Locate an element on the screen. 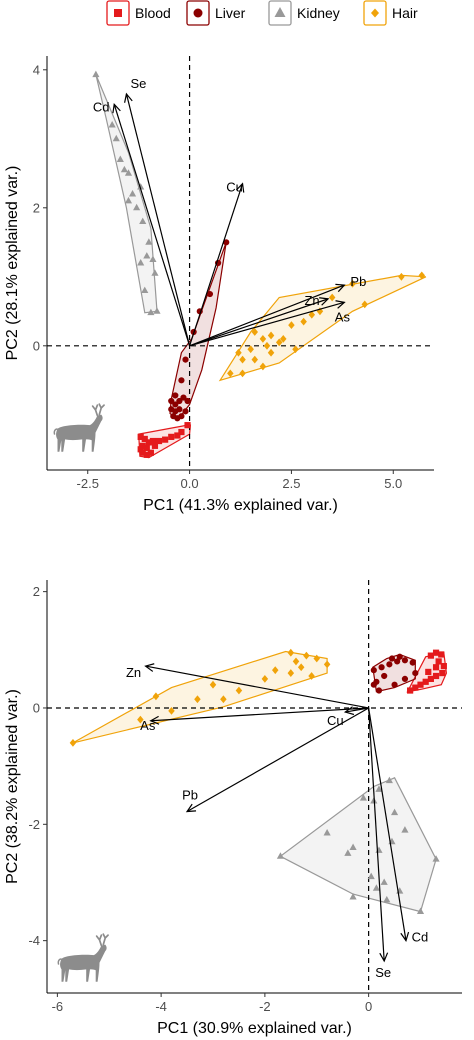 The height and width of the screenshot is (1040, 474). vector-label-cd: Cd is located at coordinates (101, 106).